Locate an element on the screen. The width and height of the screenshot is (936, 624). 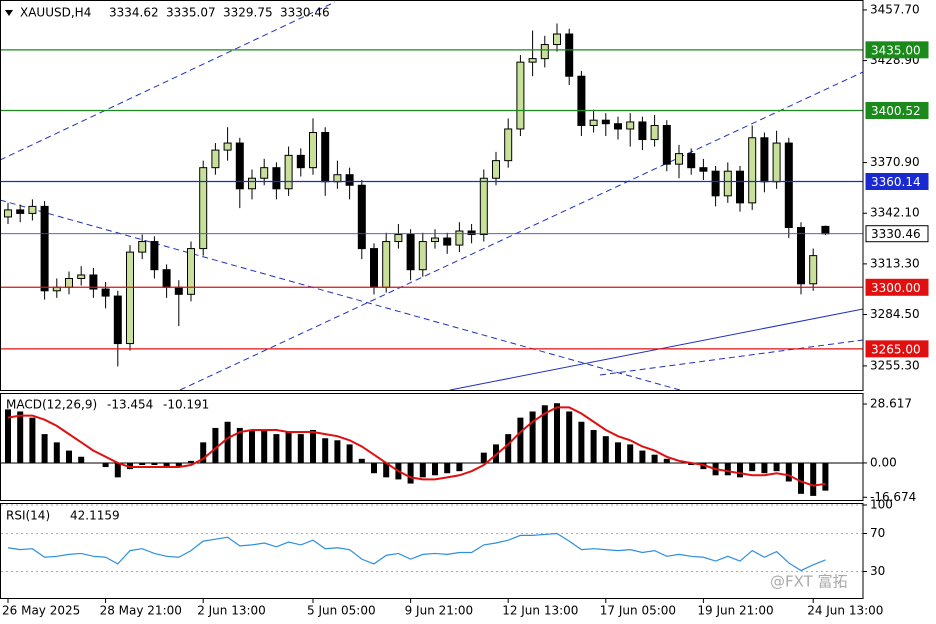
rsi-title: RSI(14) is located at coordinates (28, 516).